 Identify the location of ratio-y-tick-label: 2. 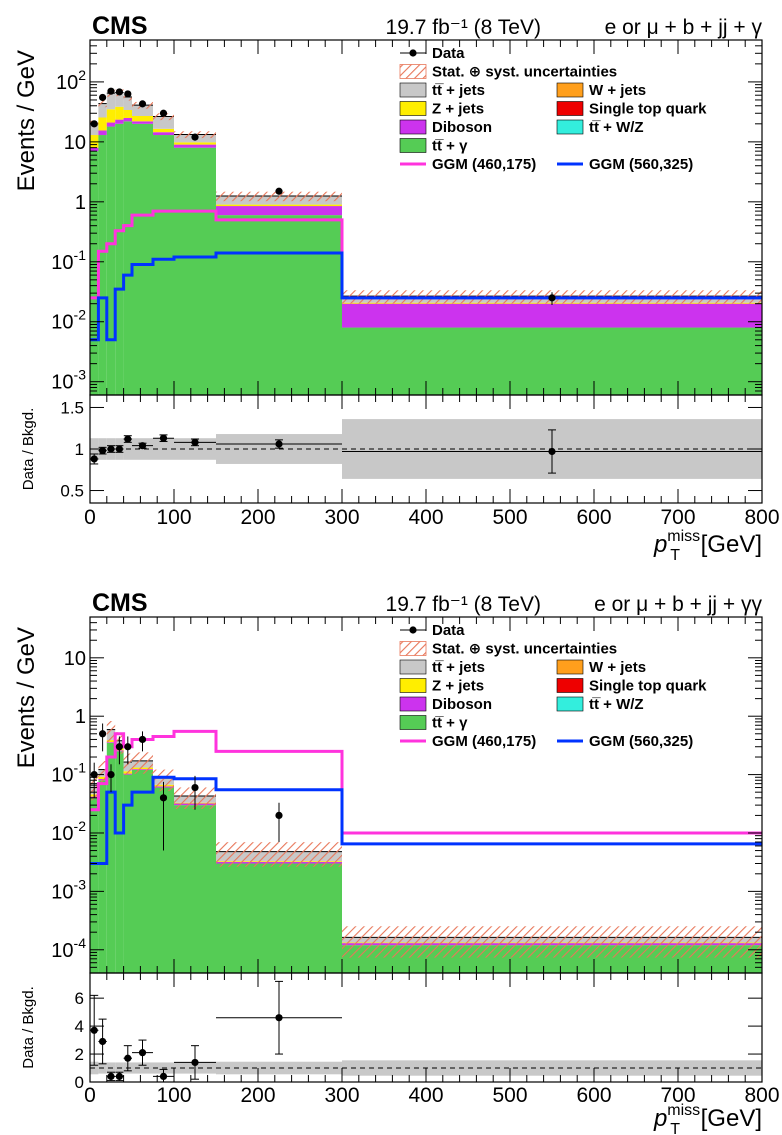
(79, 1054).